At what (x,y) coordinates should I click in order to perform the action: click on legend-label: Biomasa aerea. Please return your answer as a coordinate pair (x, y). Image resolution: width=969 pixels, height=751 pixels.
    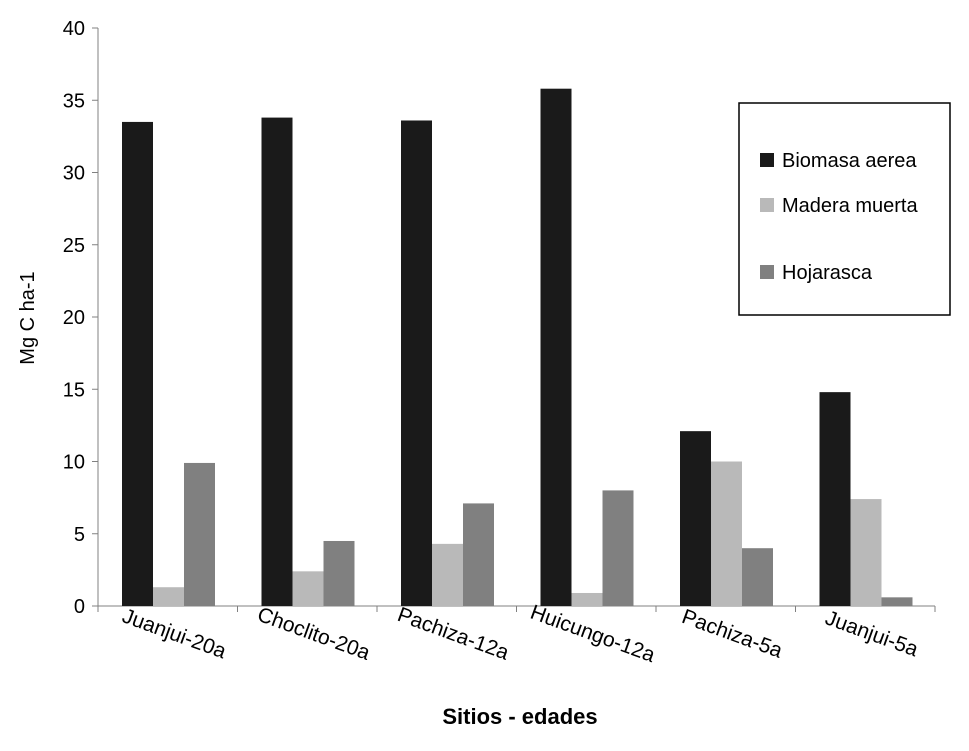
    Looking at the image, I should click on (849, 161).